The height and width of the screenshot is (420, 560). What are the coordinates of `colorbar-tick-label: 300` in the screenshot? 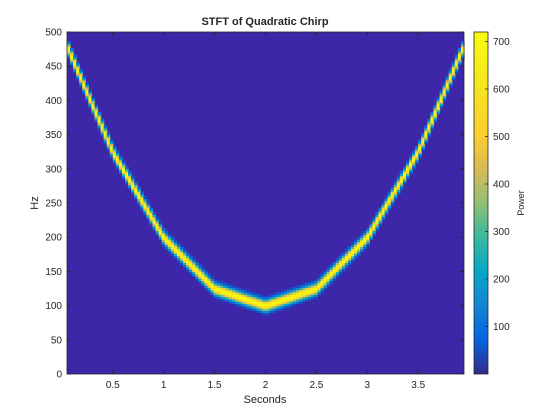 It's located at (501, 232).